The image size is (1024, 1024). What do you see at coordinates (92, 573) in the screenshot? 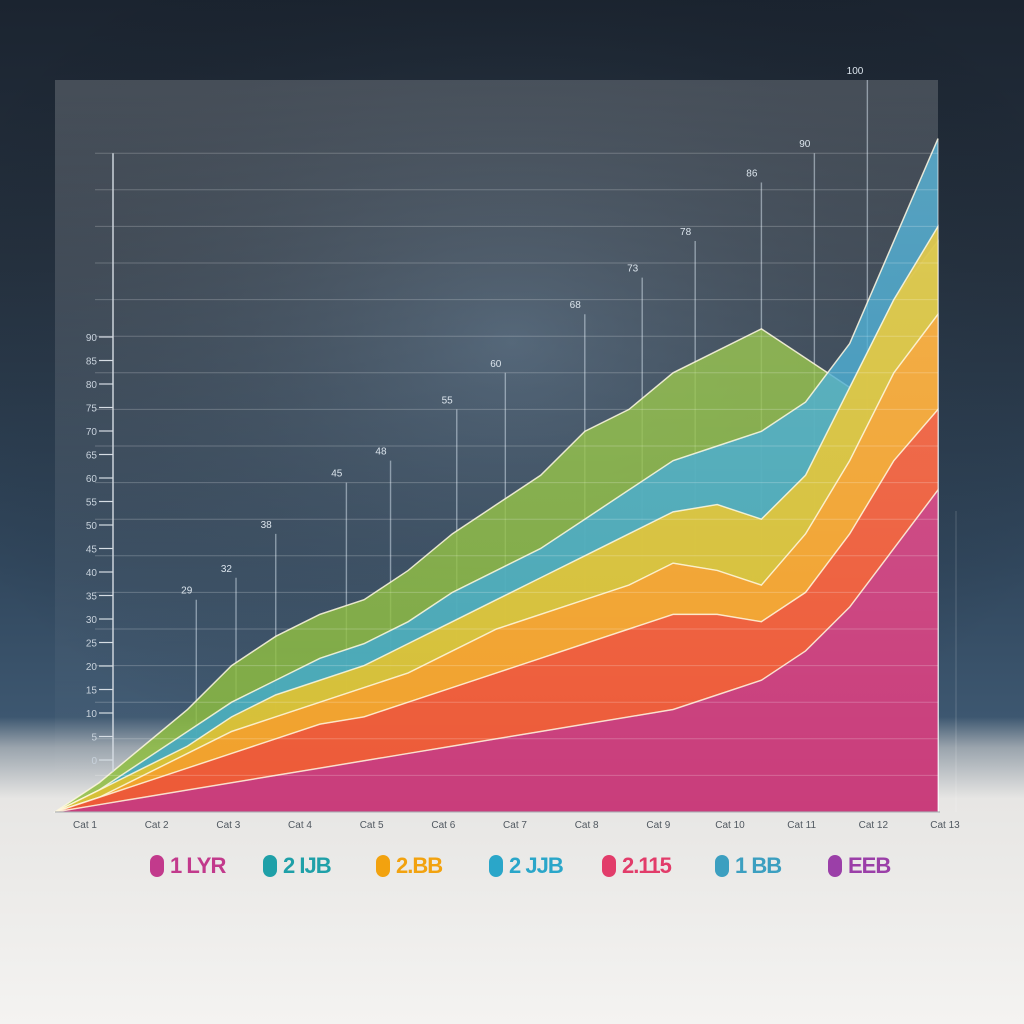
I see `y-tick-label-9: 40` at bounding box center [92, 573].